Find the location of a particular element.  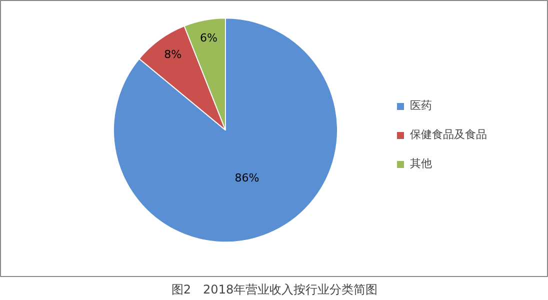

text: 图2 2018年营业收入按行业分类简图 is located at coordinates (274, 289).